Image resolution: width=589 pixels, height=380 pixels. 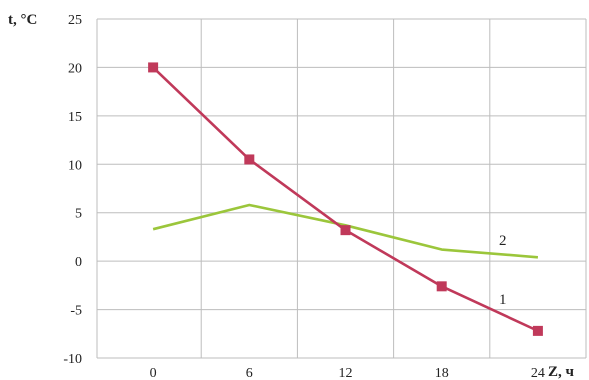 I want to click on x-axis-ticks: 0 6 12 18 24, so click(x=347, y=373).